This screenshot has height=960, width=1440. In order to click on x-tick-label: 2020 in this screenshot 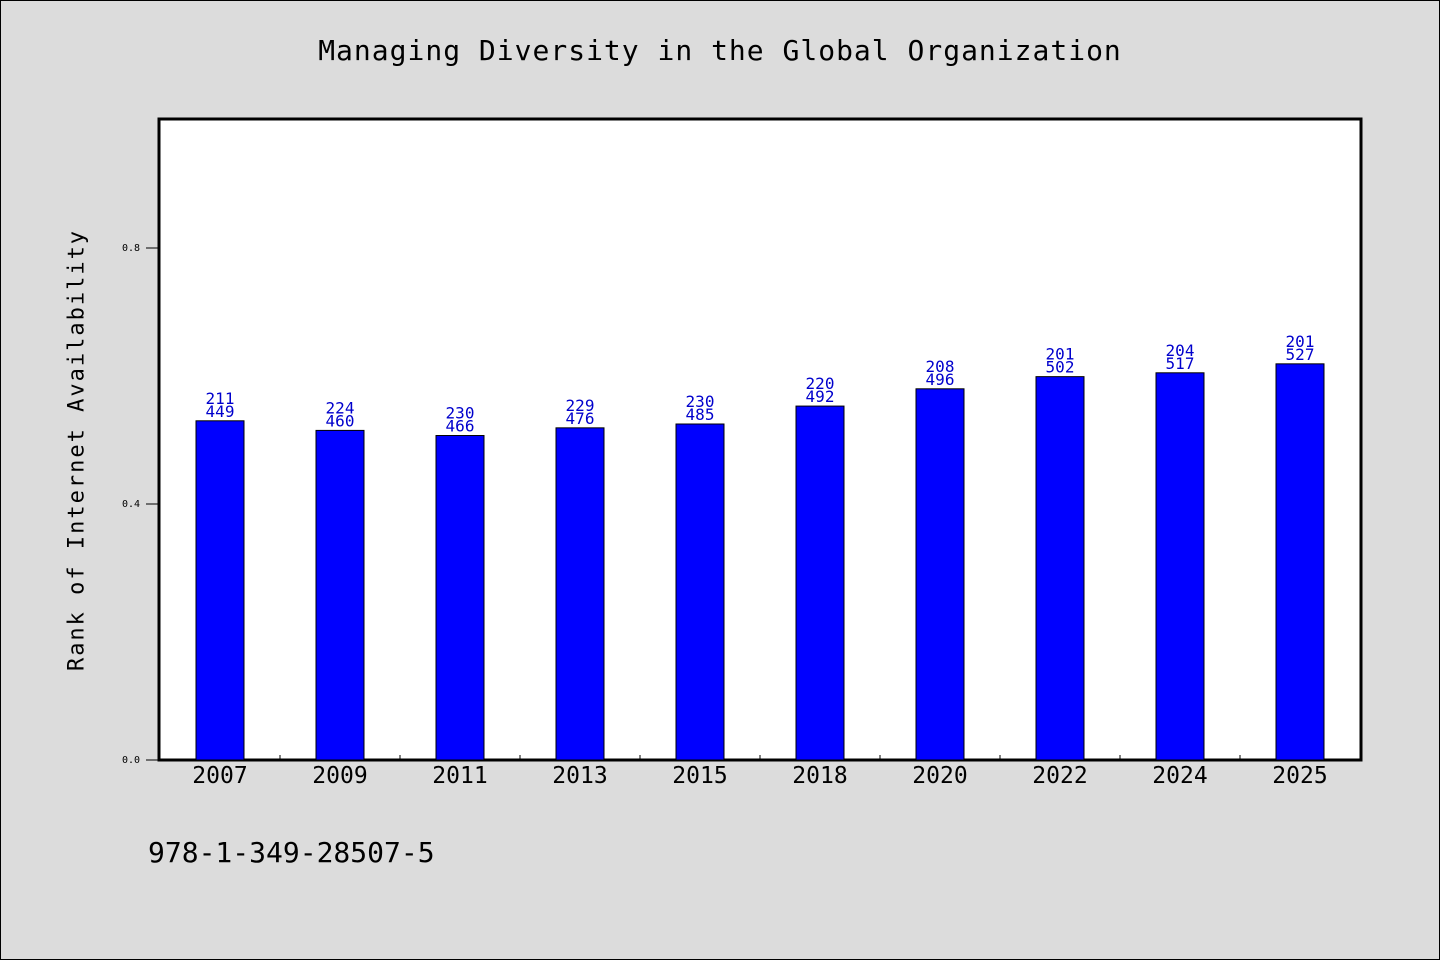, I will do `click(939, 776)`.